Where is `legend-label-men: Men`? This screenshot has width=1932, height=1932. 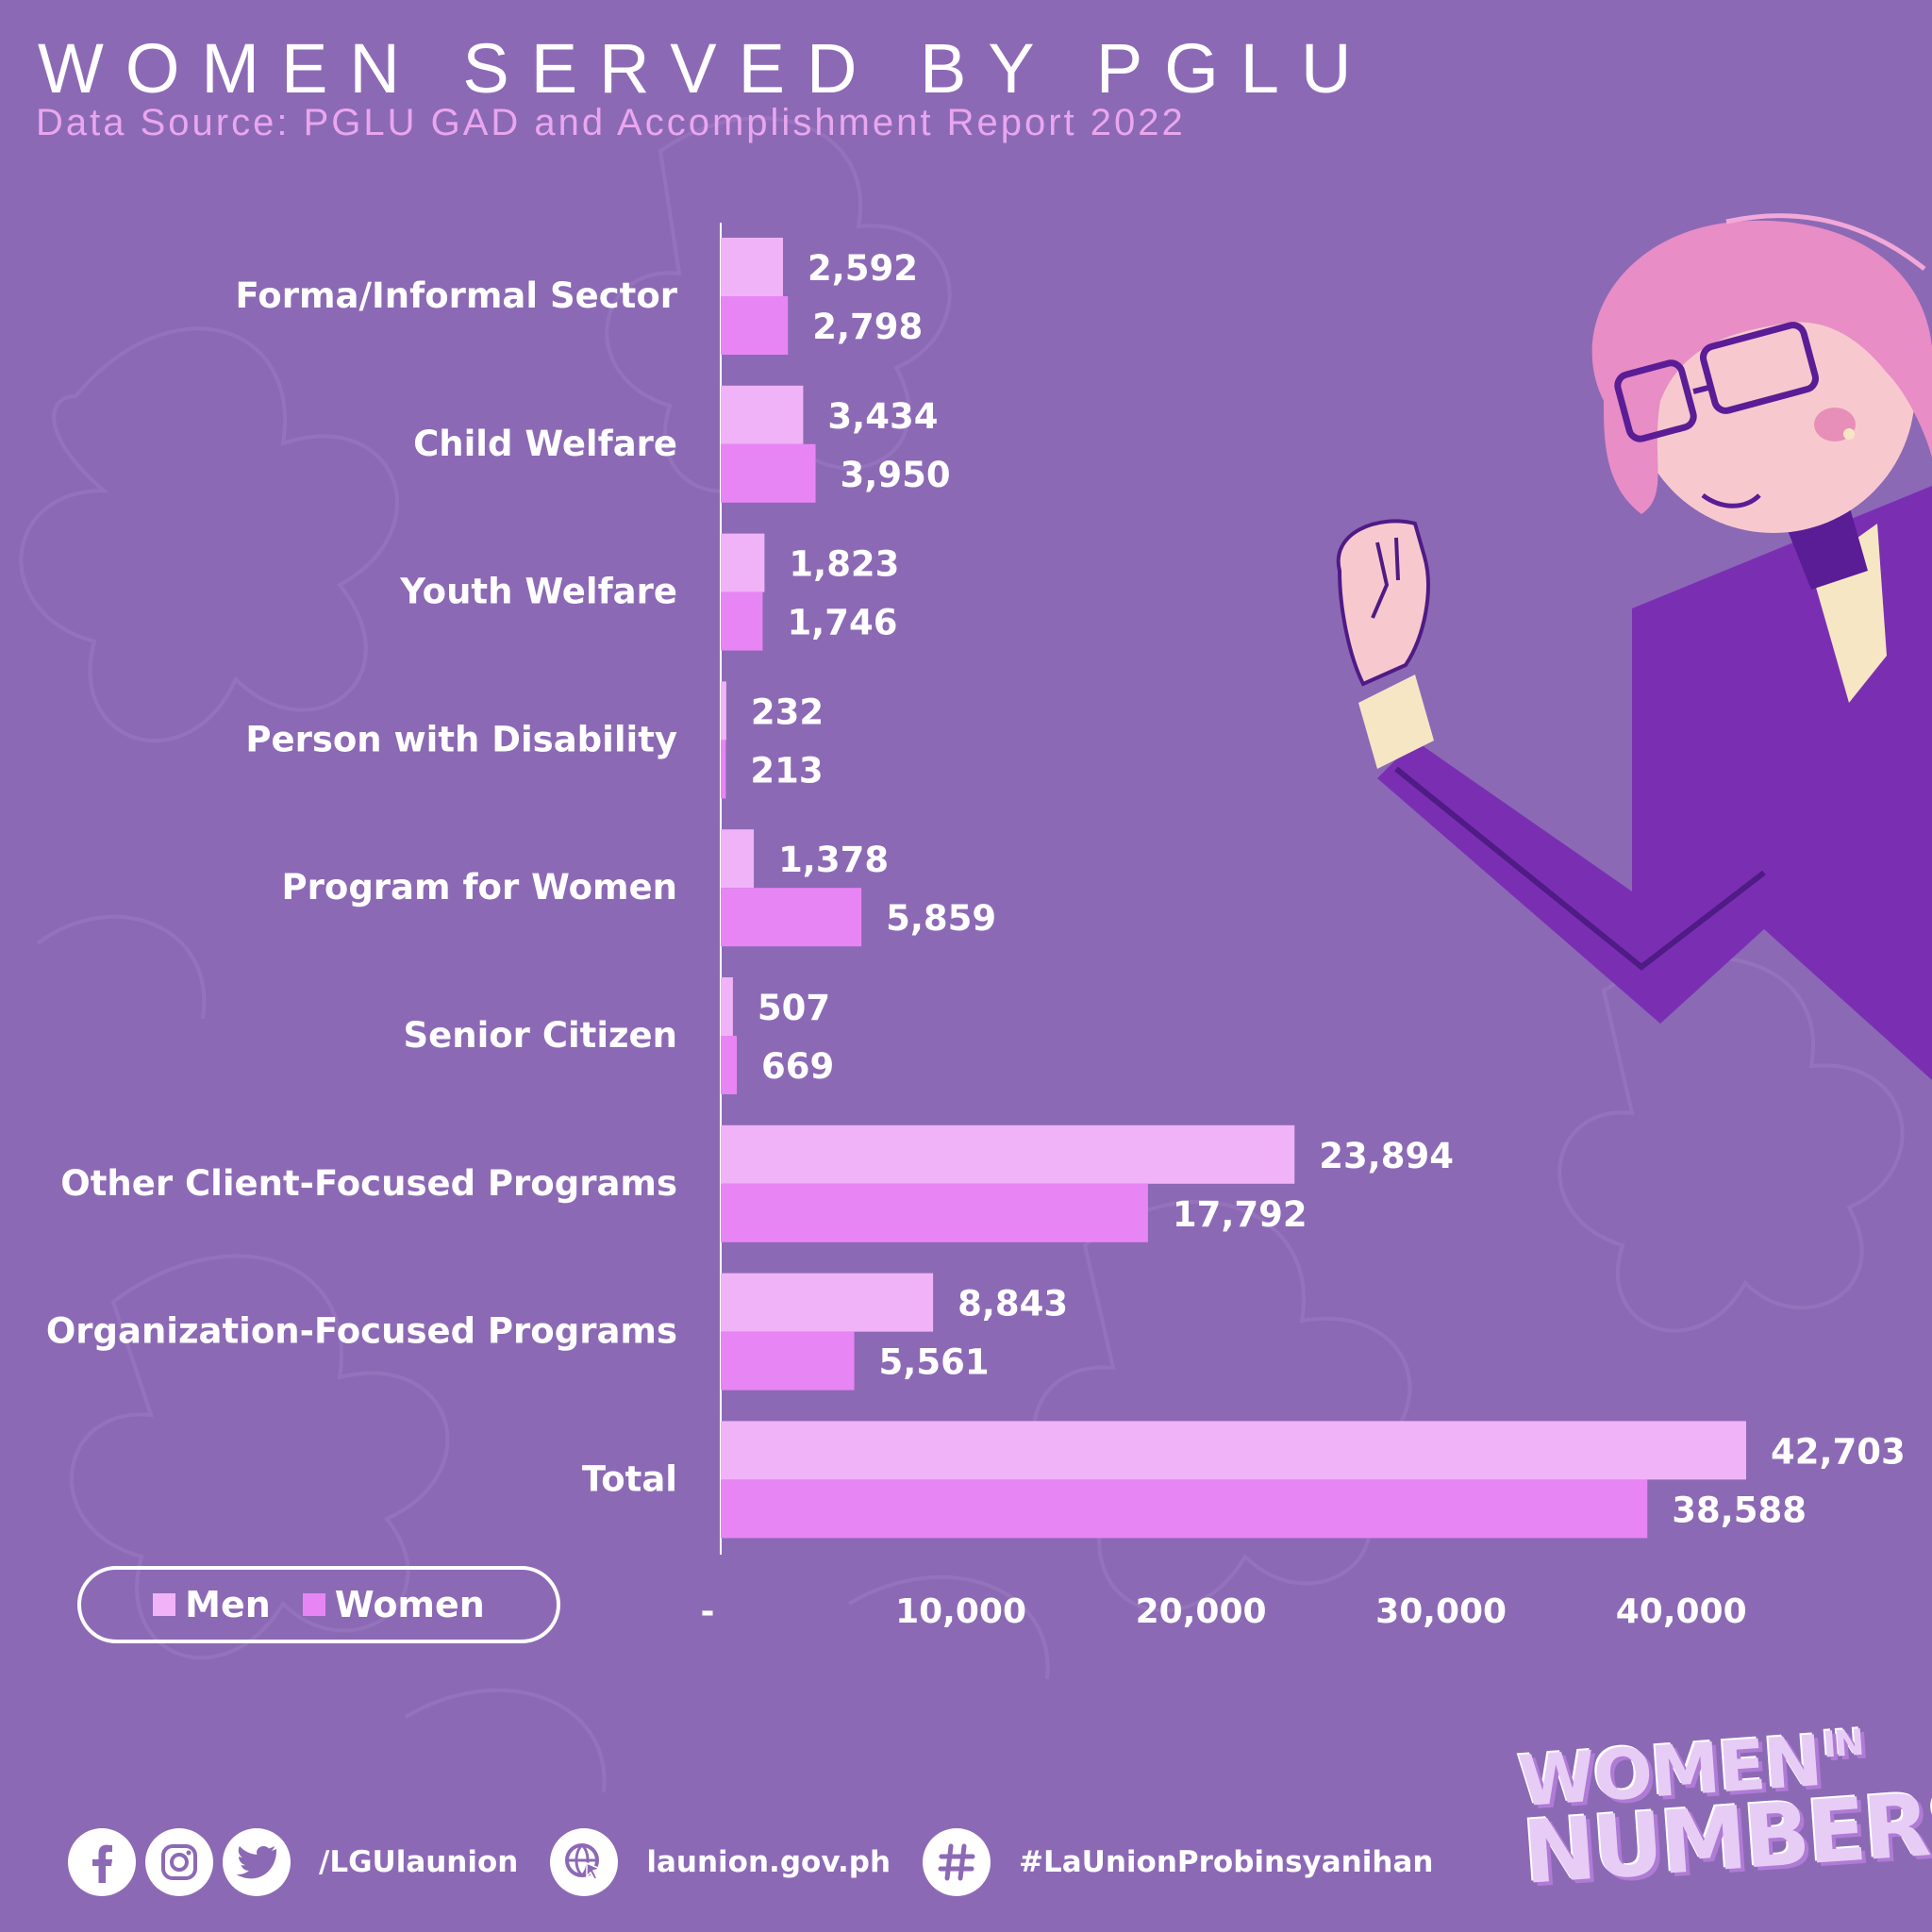
legend-label-men: Men is located at coordinates (228, 1604).